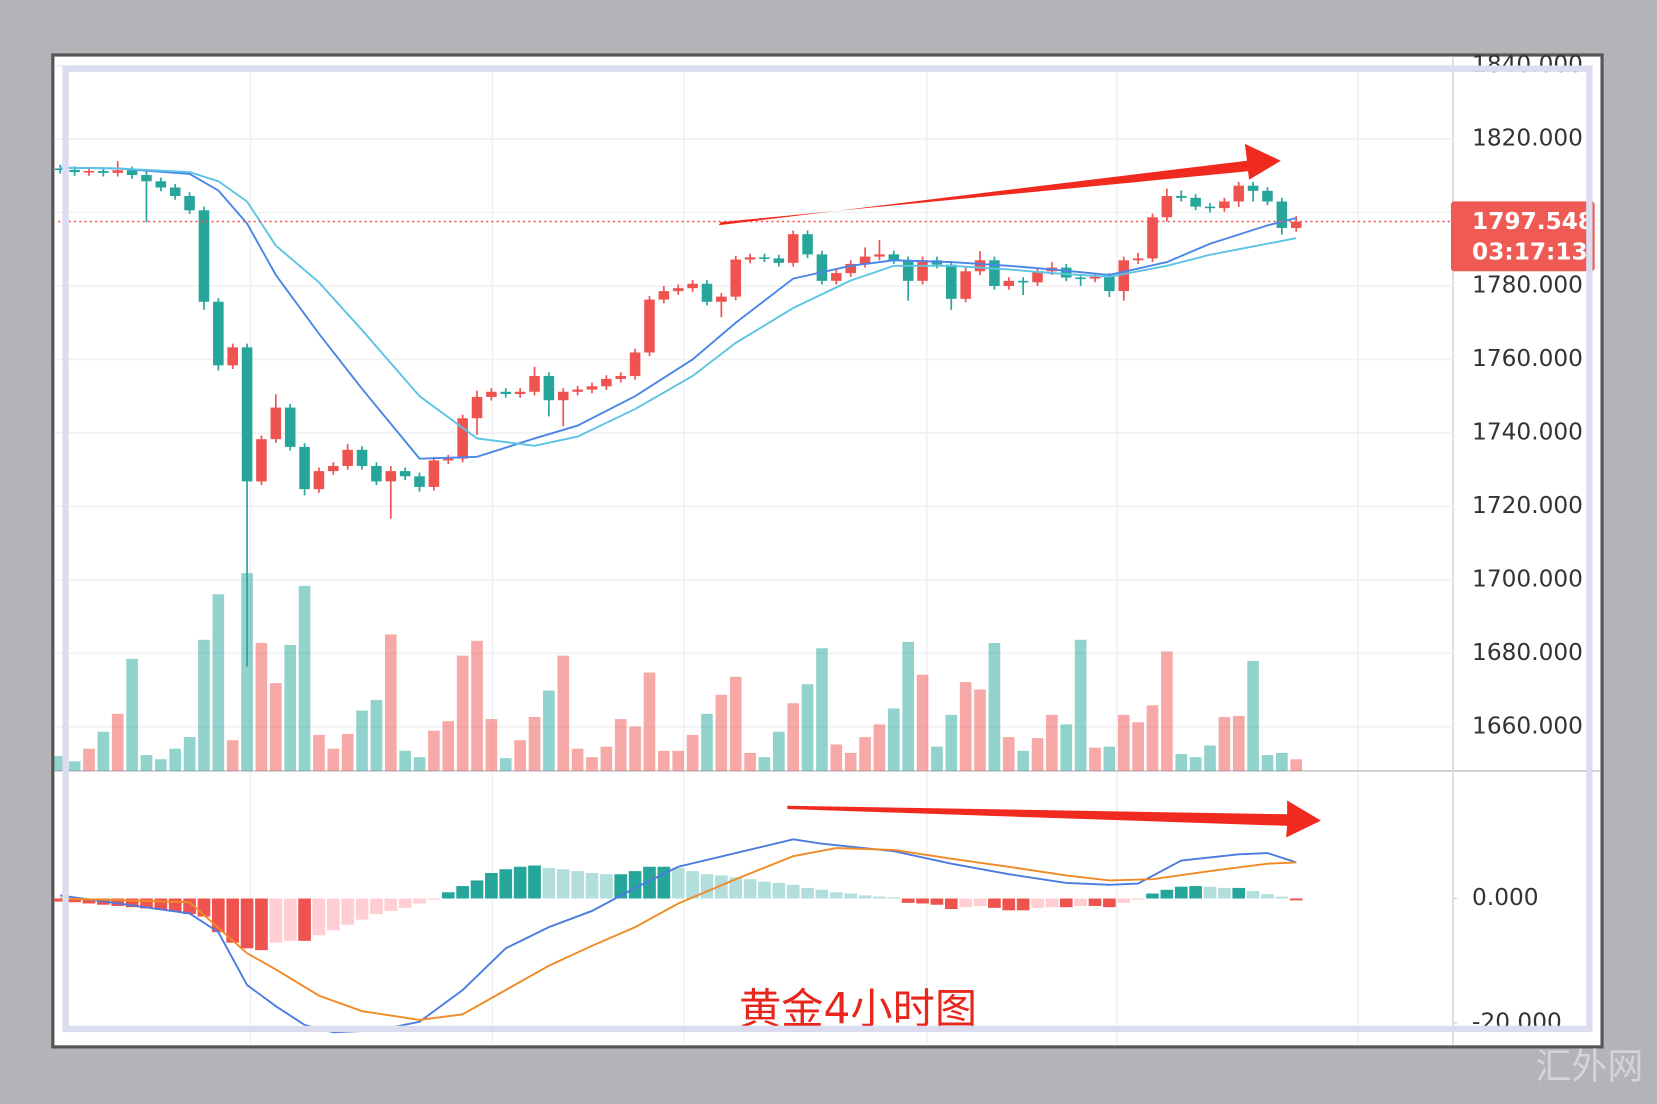  Describe the element at coordinates (999, 184) in the screenshot. I see `trend-arrow-price` at that location.